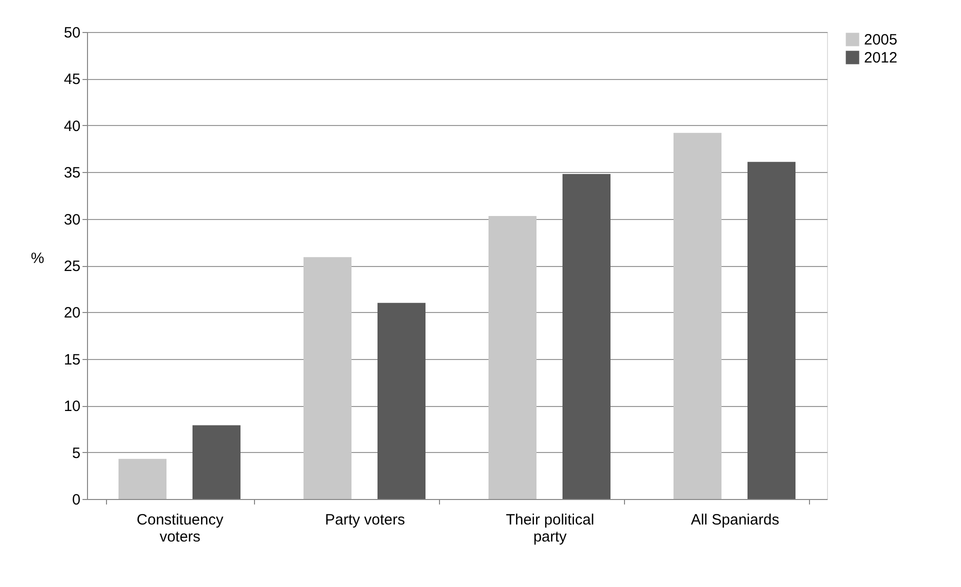 The width and height of the screenshot is (961, 587). Describe the element at coordinates (72, 313) in the screenshot. I see `y-tick-label: 20` at that location.